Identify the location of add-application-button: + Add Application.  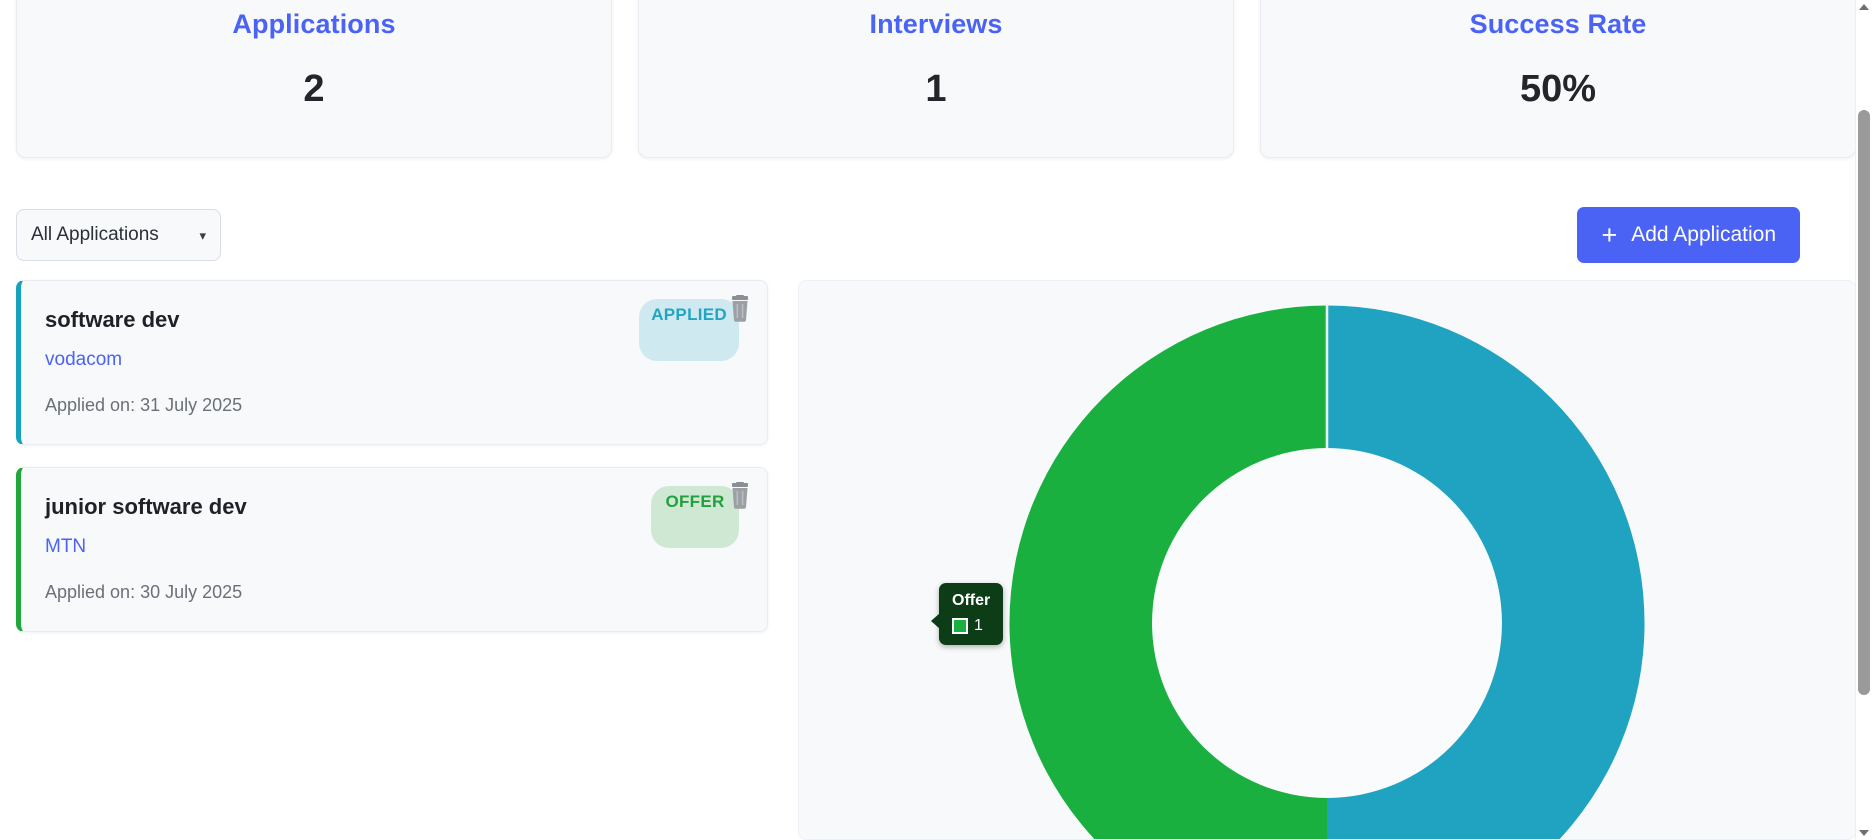
(1688, 235).